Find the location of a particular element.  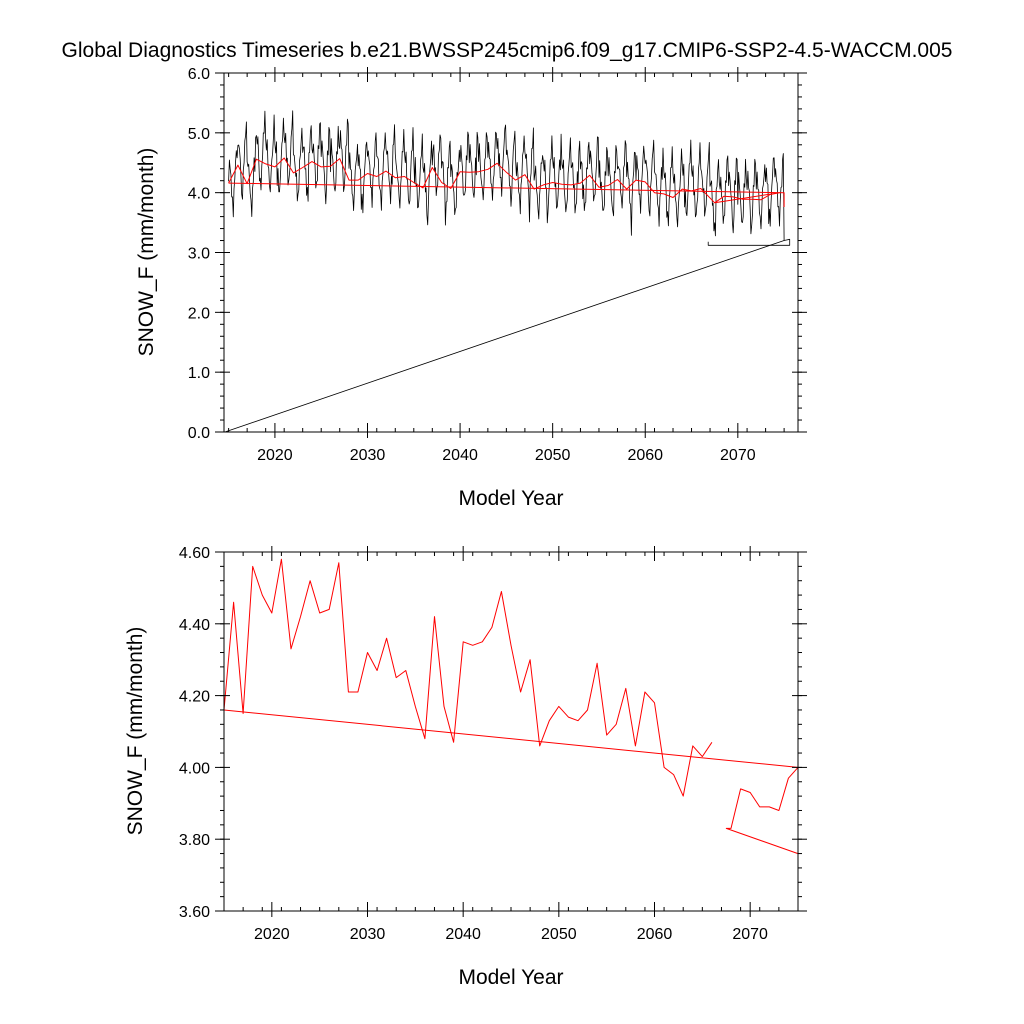

y-tick-label: 4.40 is located at coordinates (194, 625).